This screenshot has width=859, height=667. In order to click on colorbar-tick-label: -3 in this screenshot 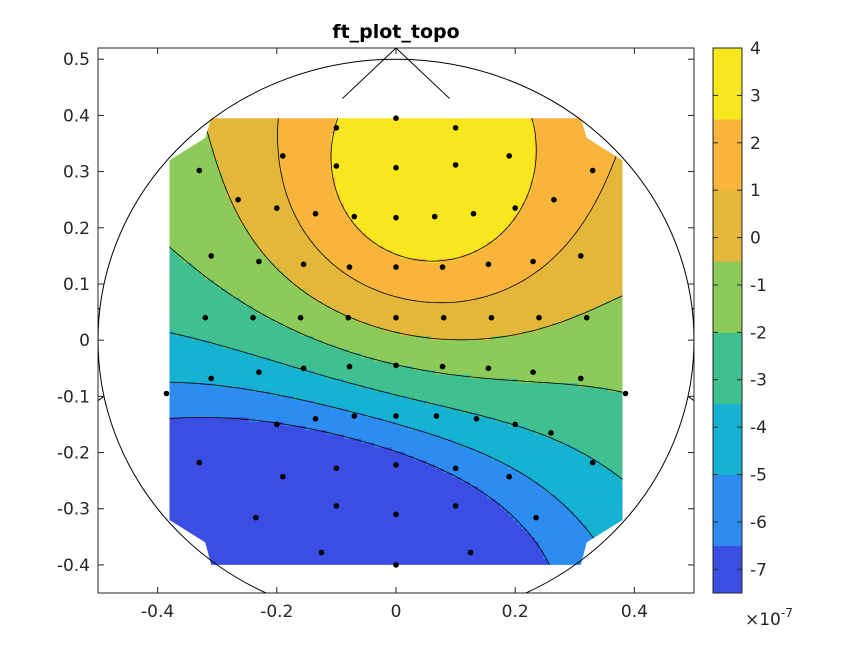, I will do `click(758, 381)`.